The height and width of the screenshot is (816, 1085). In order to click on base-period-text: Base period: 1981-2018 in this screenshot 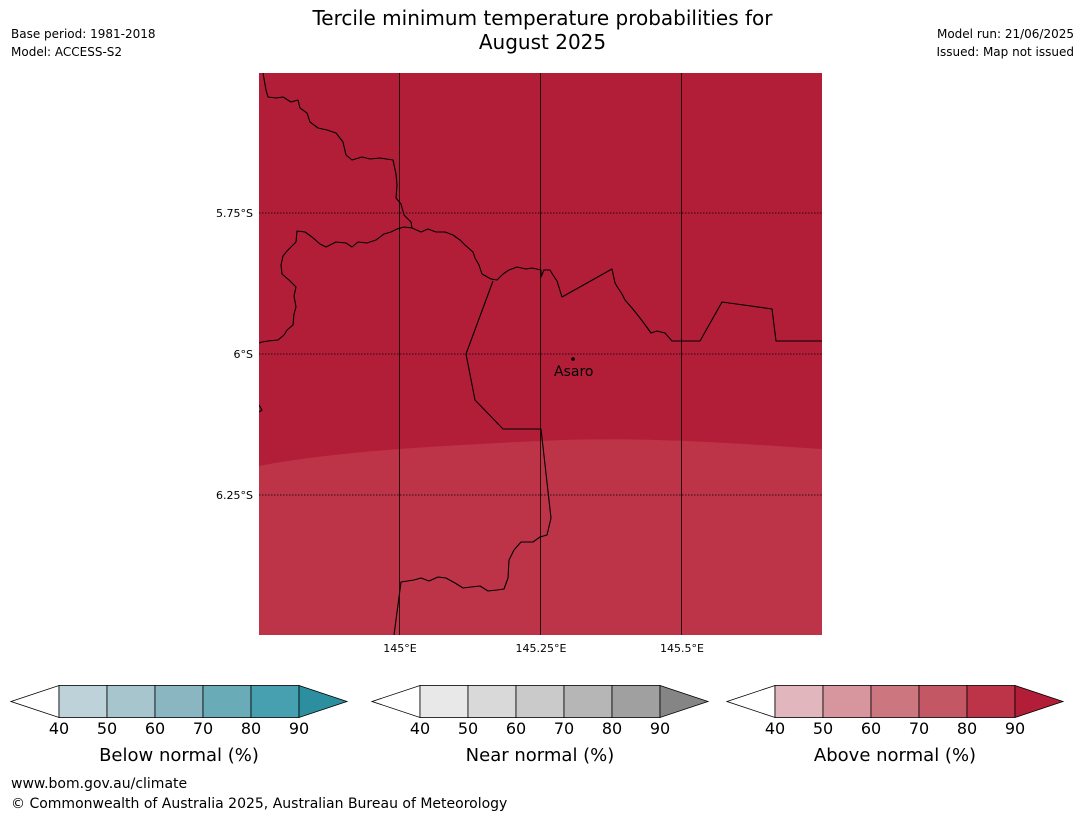, I will do `click(83, 34)`.